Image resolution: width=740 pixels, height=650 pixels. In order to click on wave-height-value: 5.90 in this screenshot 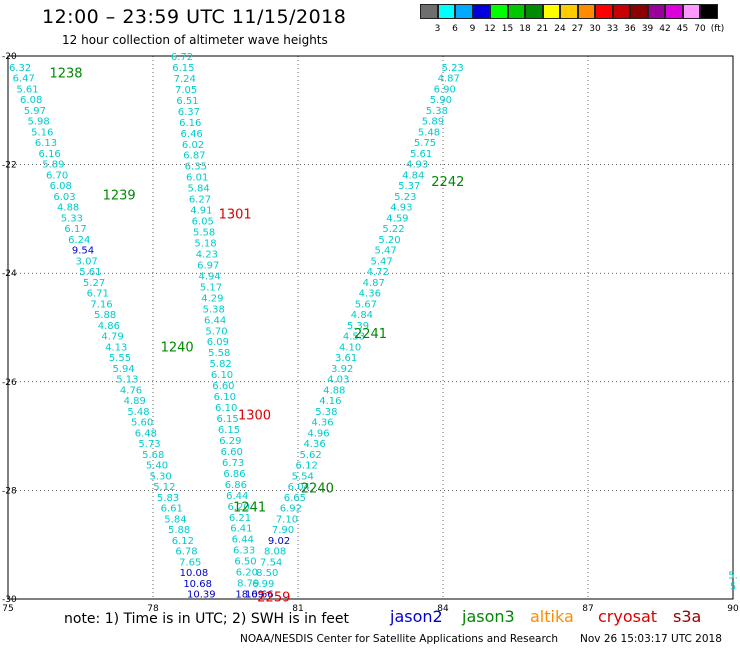, I will do `click(441, 100)`.